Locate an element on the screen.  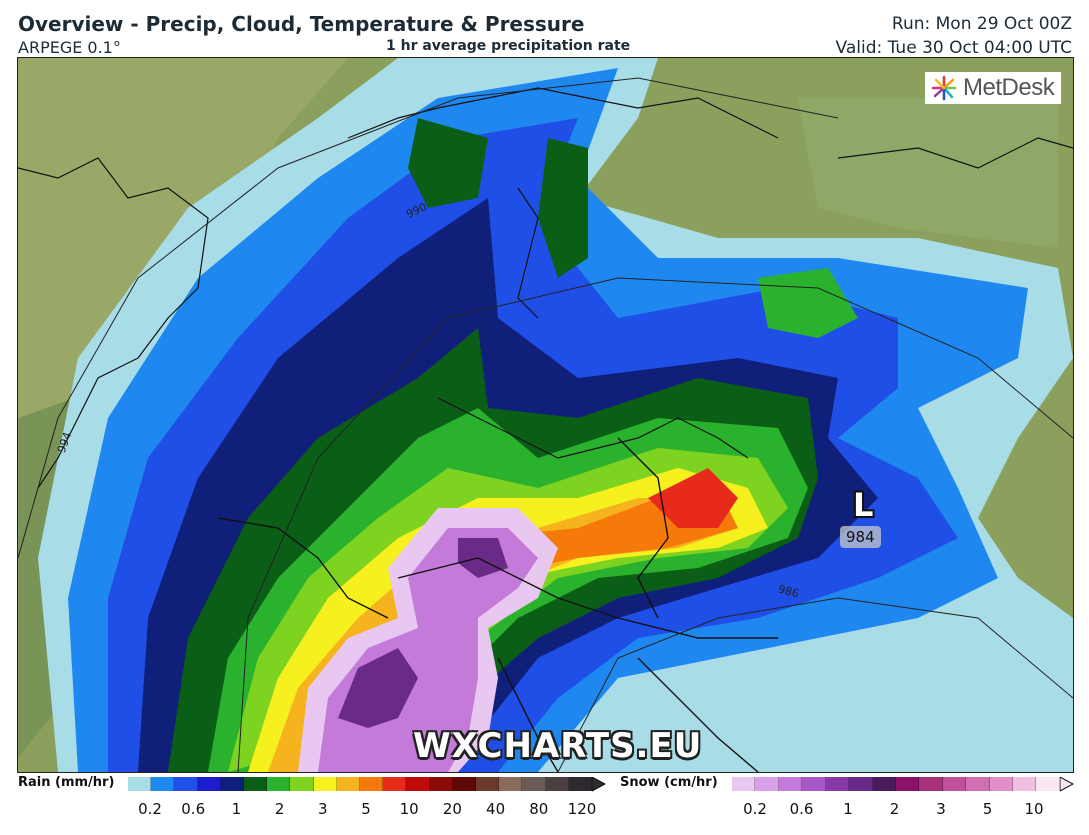
metdesk-logo: MetDesk is located at coordinates (993, 88).